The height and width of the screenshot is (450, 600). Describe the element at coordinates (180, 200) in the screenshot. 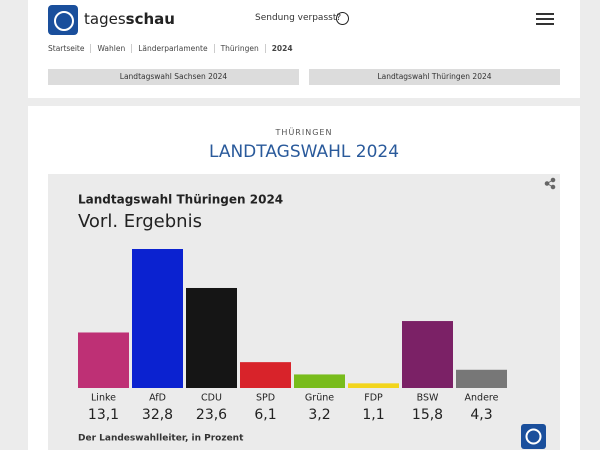

I see `chart-title: Landtagswahl Thüringen 2024` at that location.